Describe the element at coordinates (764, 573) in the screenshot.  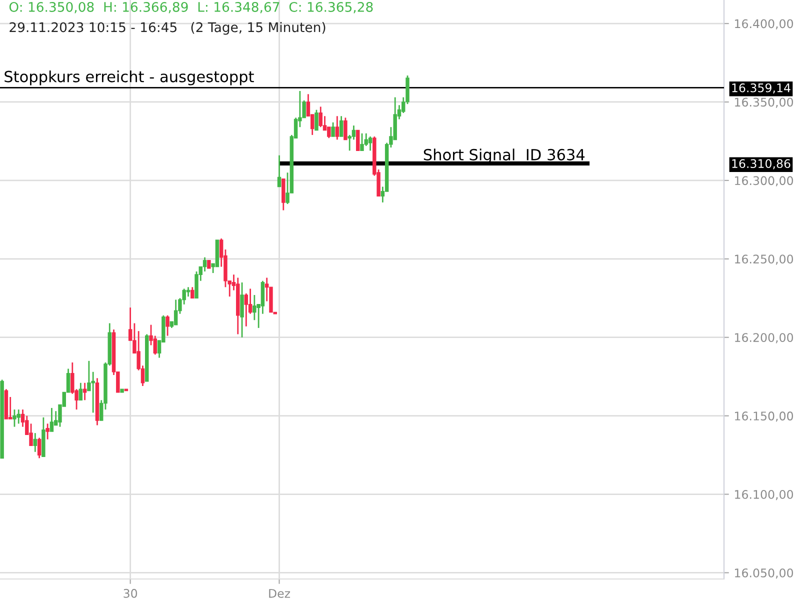
I see `y-tick-label: 16.050,00` at that location.